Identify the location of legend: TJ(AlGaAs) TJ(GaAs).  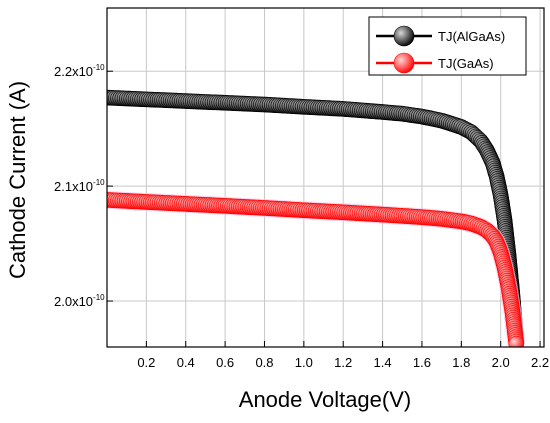
(447, 46).